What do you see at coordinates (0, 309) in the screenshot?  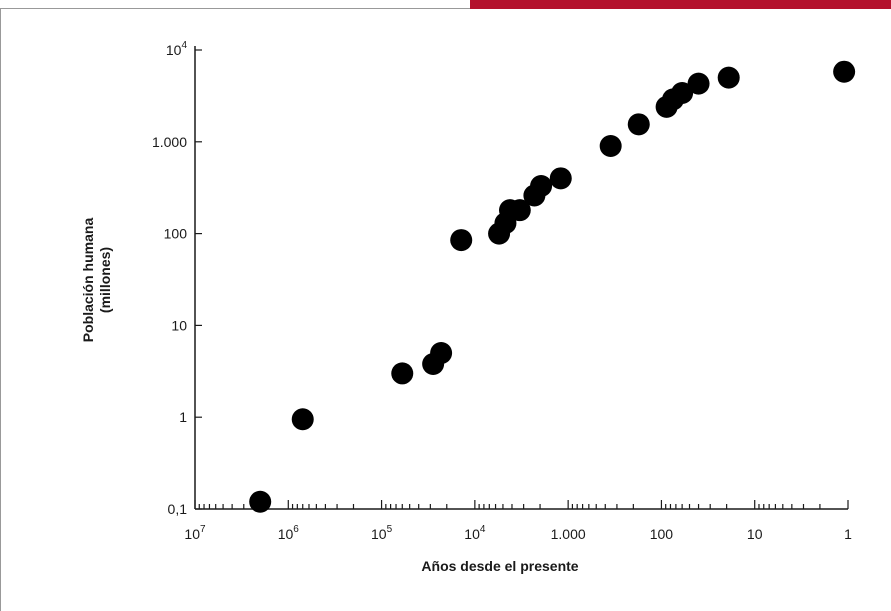 I see `frame-left-border` at bounding box center [0, 309].